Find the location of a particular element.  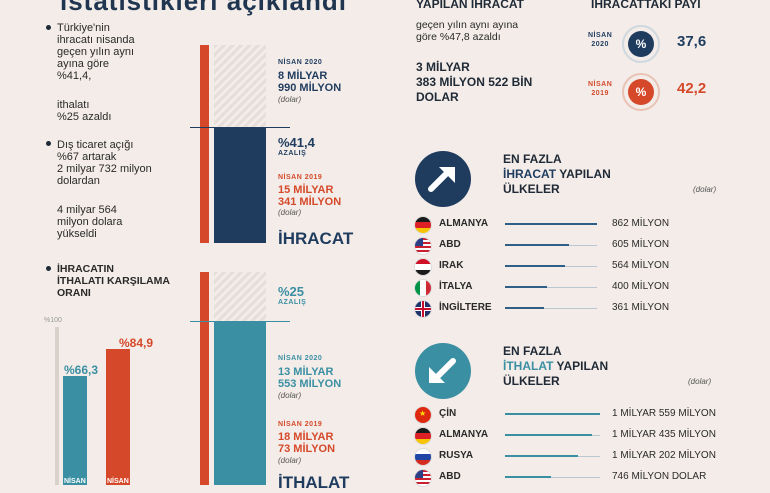

page-title: istatistikleri açıklandı is located at coordinates (204, 8).